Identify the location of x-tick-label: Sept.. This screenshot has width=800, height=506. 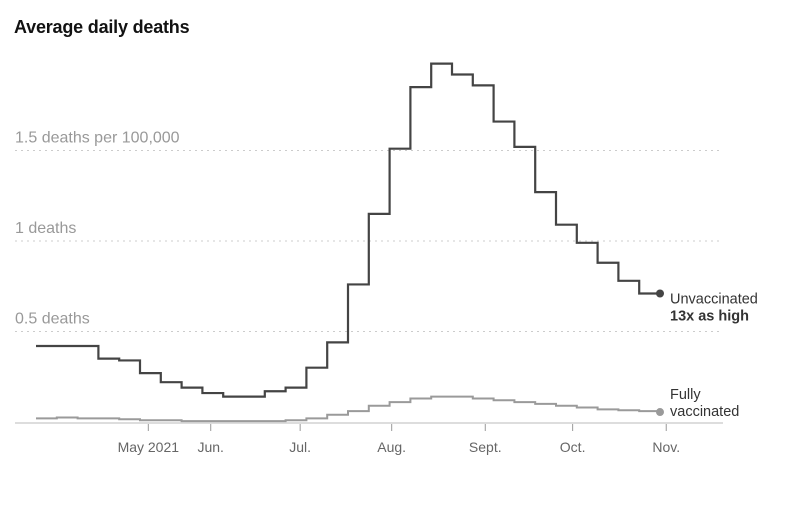
(485, 447).